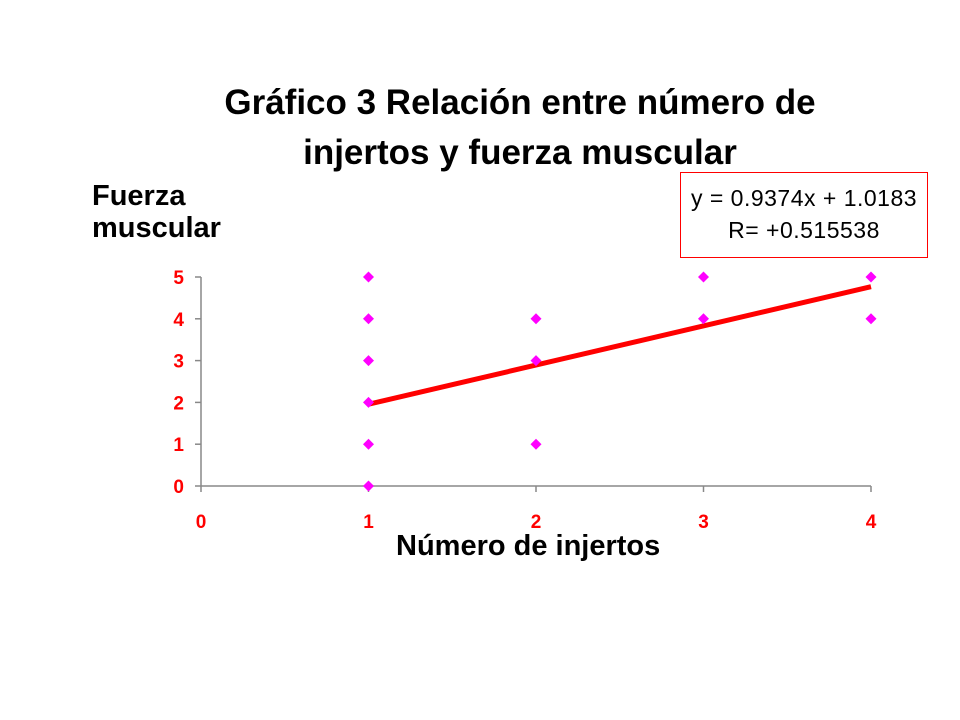  Describe the element at coordinates (528, 546) in the screenshot. I see `x-axis-label: Número de injertos` at that location.